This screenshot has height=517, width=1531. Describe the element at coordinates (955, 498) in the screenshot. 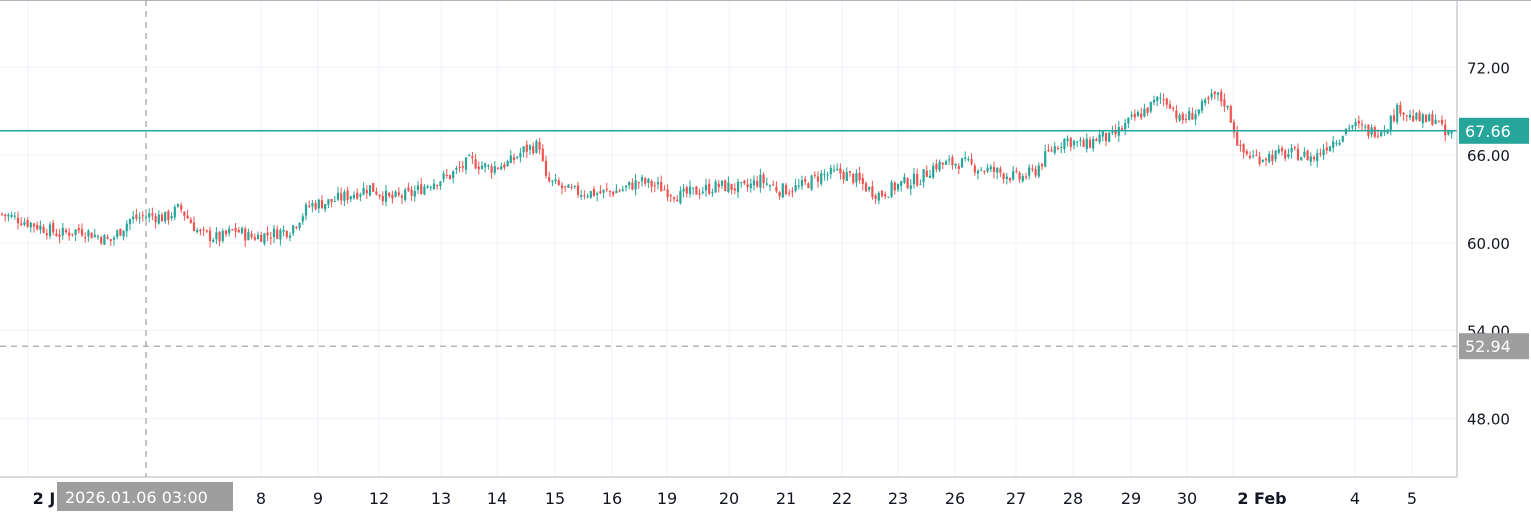

I see `time-tick-label: 26` at that location.